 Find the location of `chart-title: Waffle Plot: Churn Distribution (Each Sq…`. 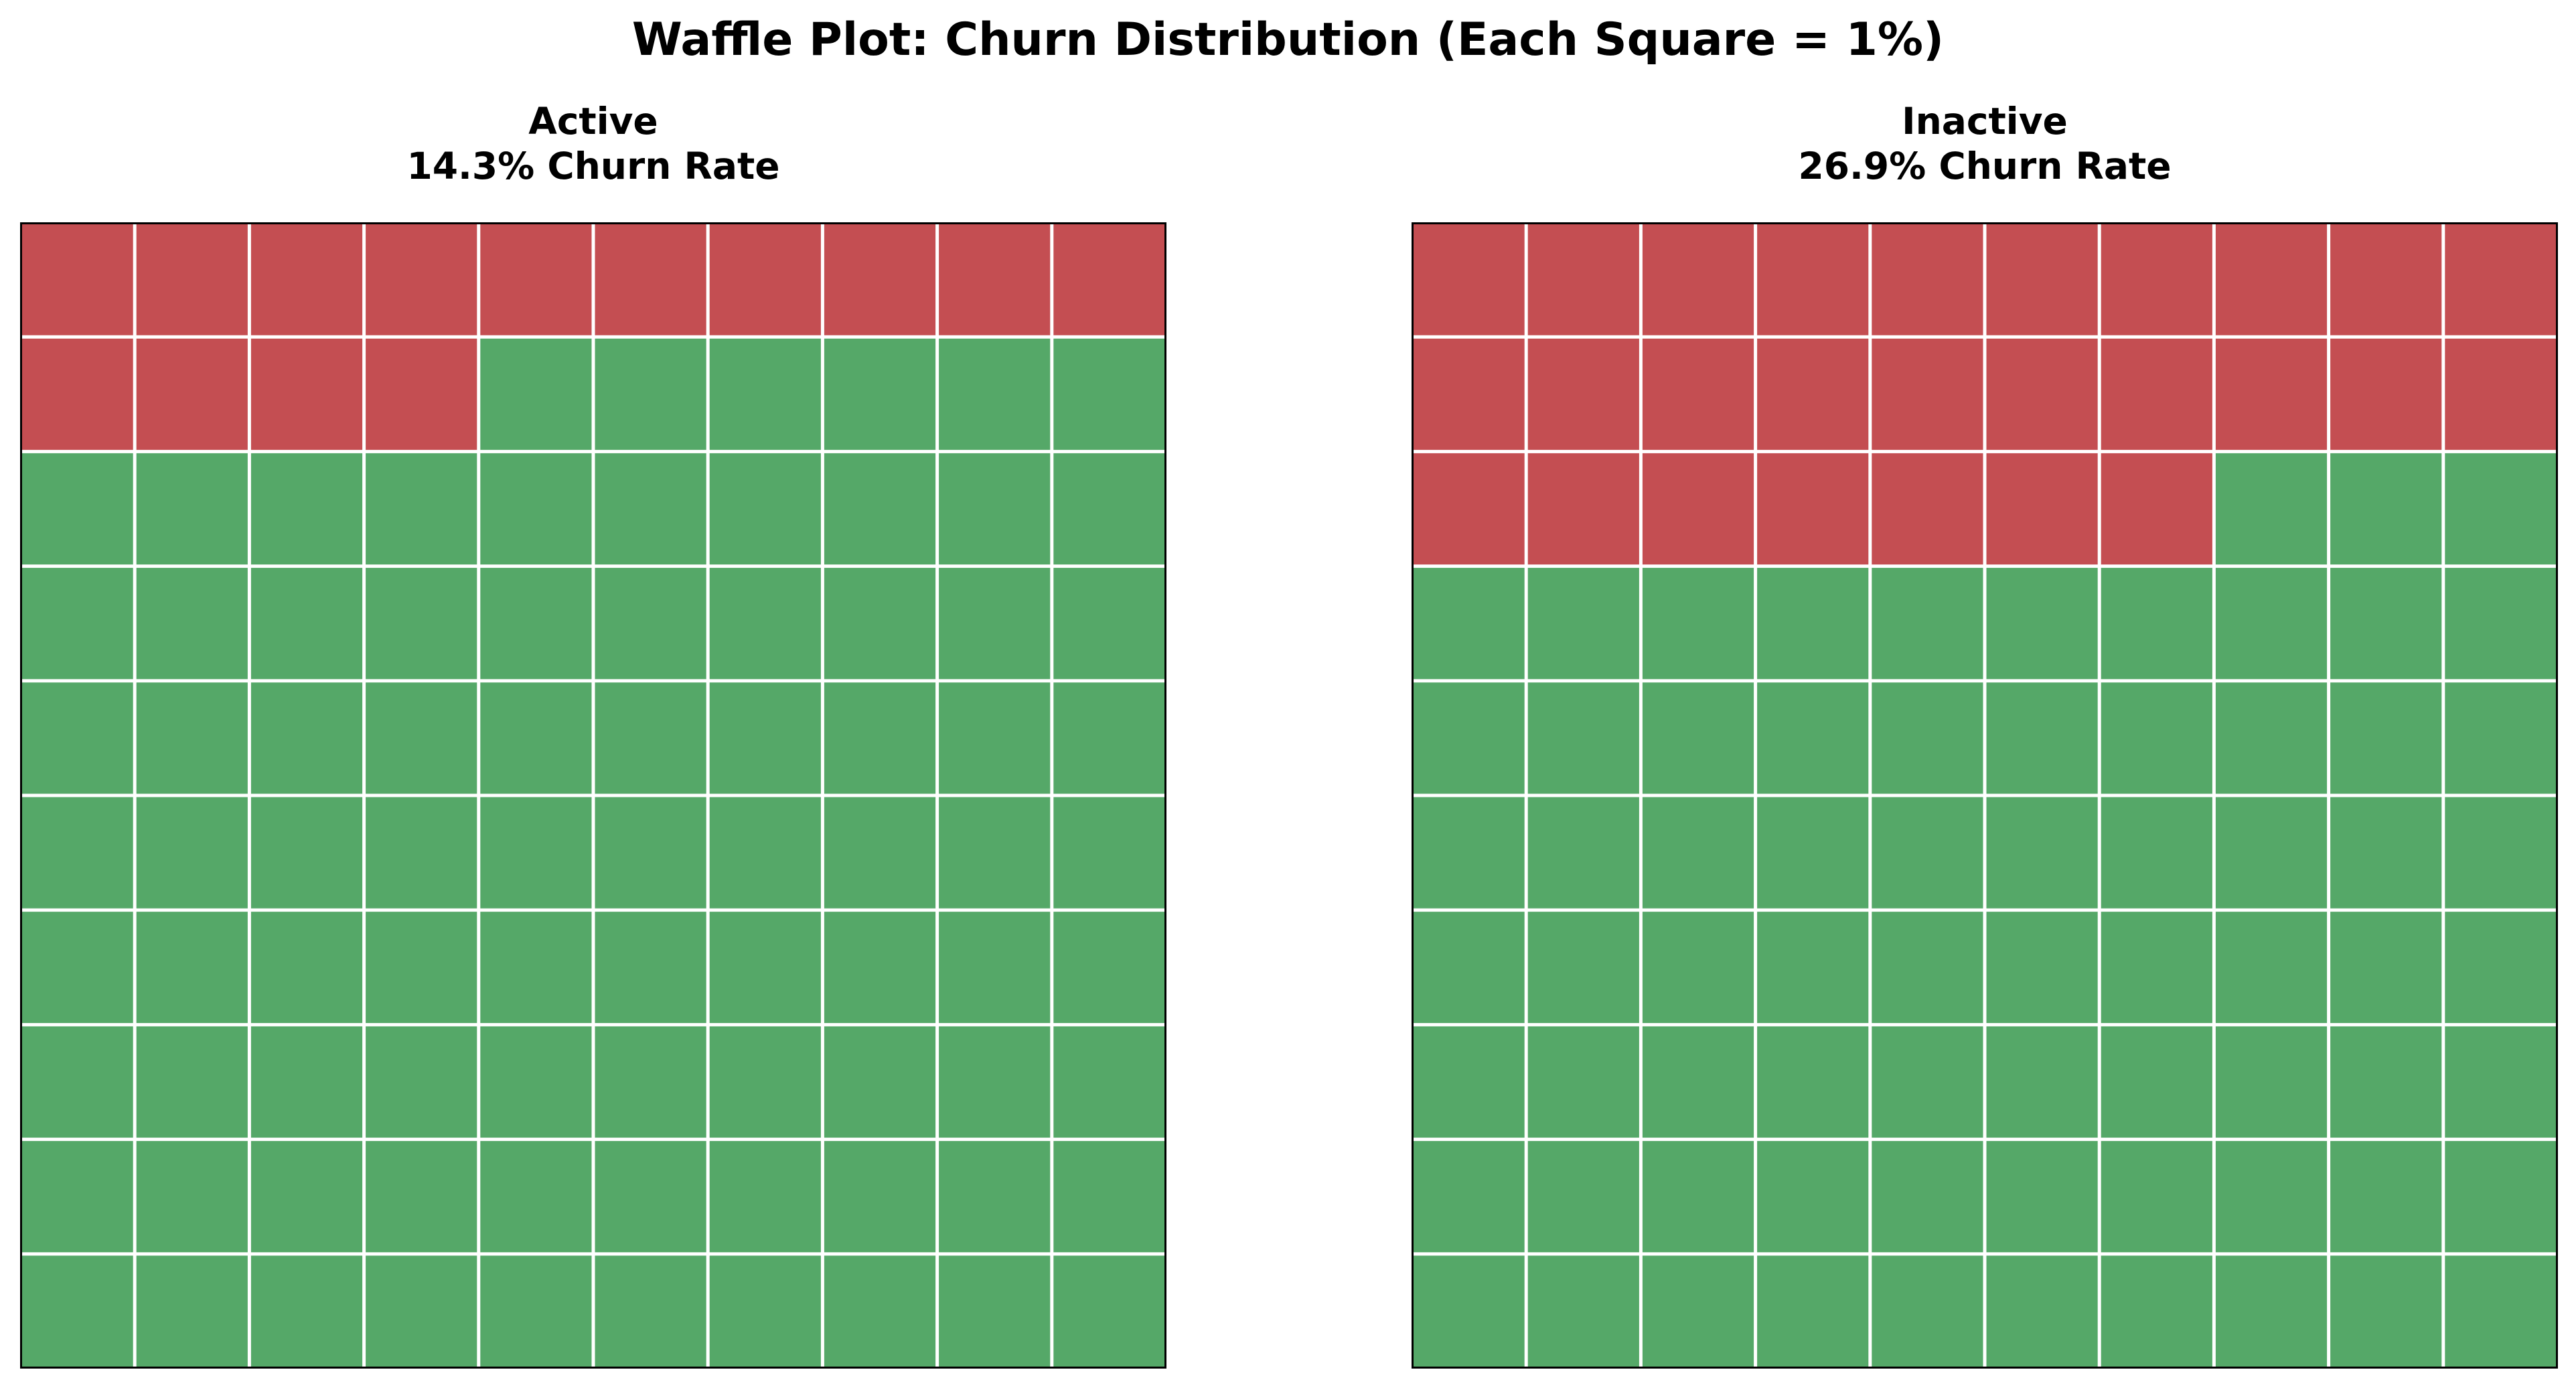

chart-title: Waffle Plot: Churn Distribution (Each Sq… is located at coordinates (1288, 39).